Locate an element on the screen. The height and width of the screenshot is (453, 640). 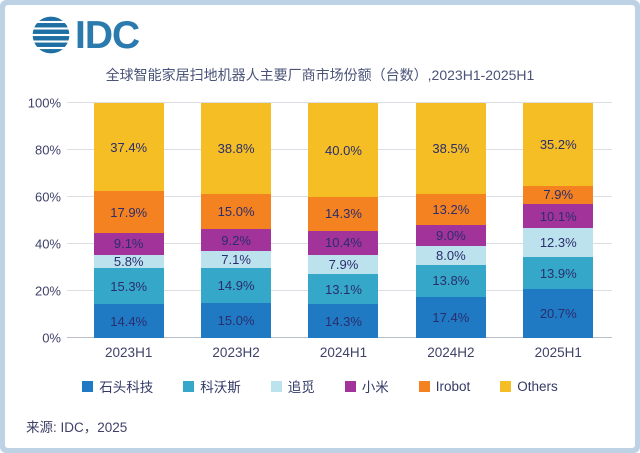
bar-segment: 15.0% is located at coordinates (236, 212).